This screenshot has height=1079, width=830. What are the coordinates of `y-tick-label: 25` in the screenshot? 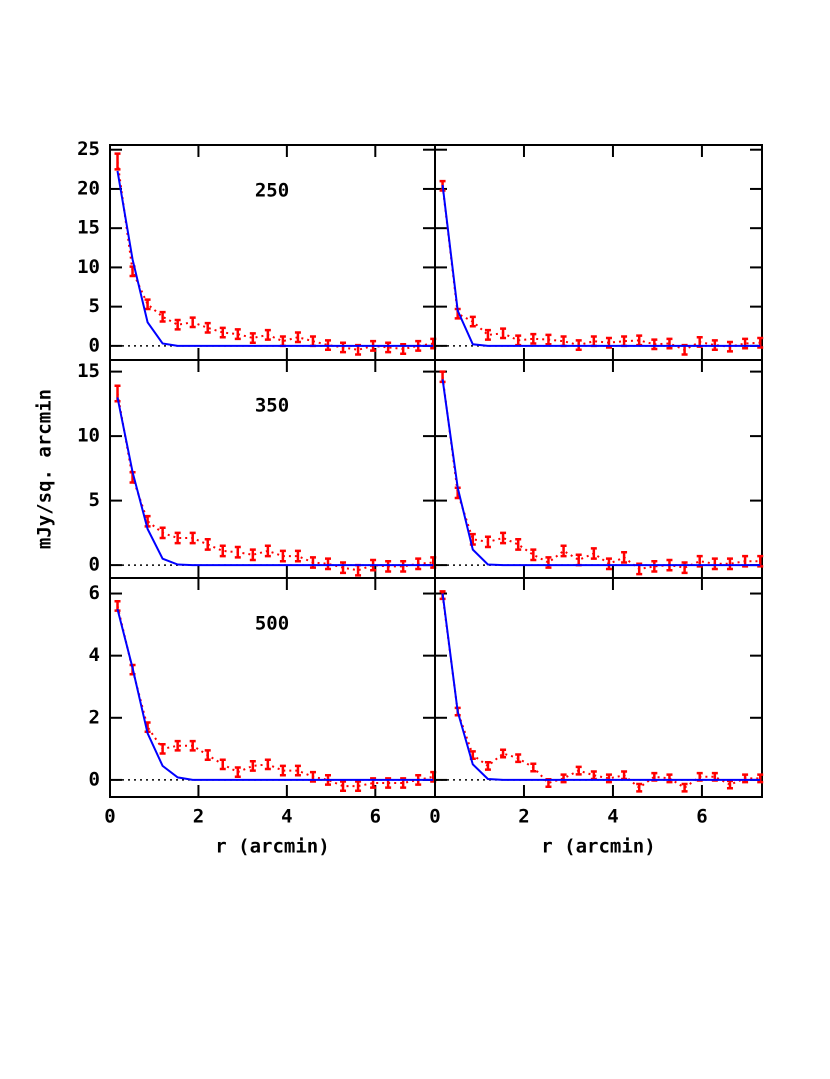 It's located at (88, 149).